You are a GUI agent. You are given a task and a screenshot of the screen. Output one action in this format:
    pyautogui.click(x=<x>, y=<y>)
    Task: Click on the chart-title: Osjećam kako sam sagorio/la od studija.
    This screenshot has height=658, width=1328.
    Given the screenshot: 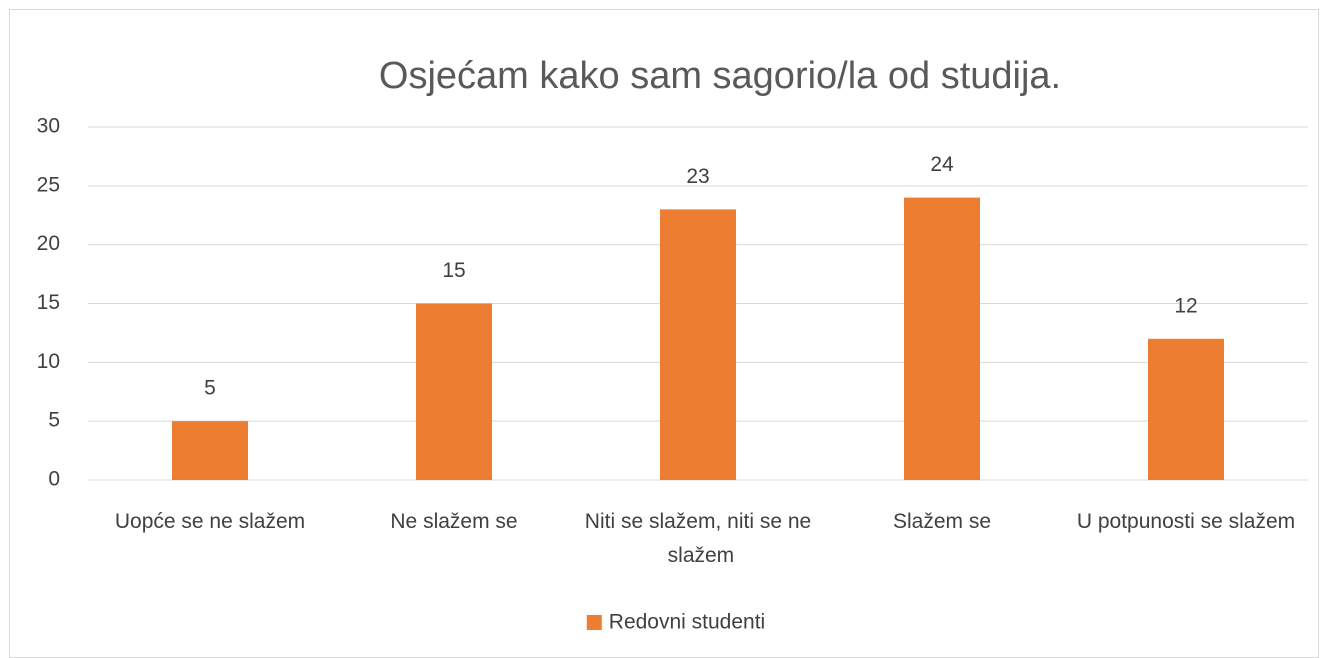 What is the action you would take?
    pyautogui.click(x=720, y=76)
    